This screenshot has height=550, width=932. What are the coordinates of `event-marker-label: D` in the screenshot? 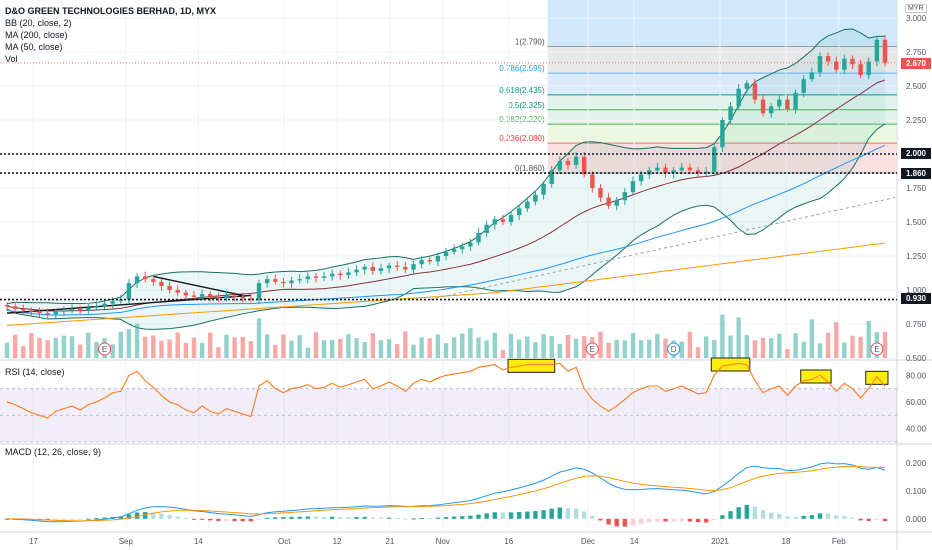 It's located at (674, 349).